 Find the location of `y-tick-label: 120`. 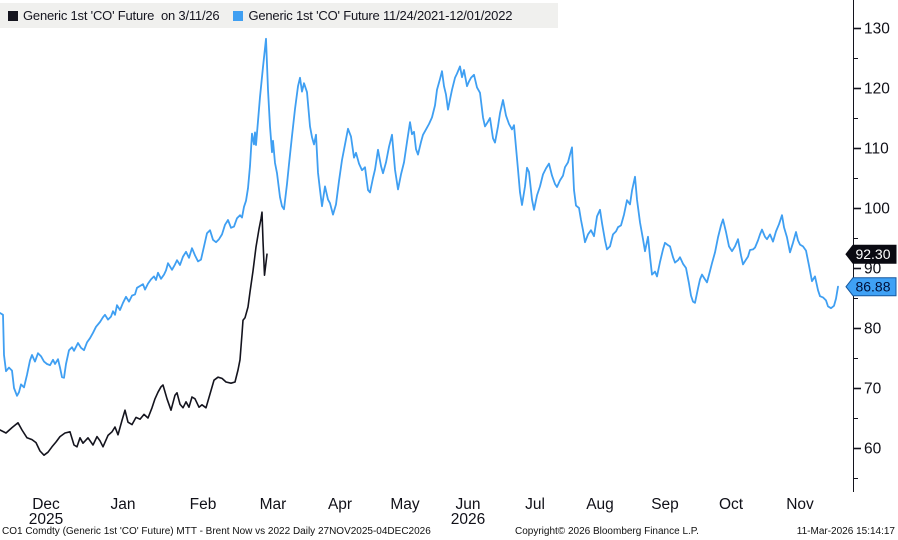

y-tick-label: 120 is located at coordinates (877, 89).